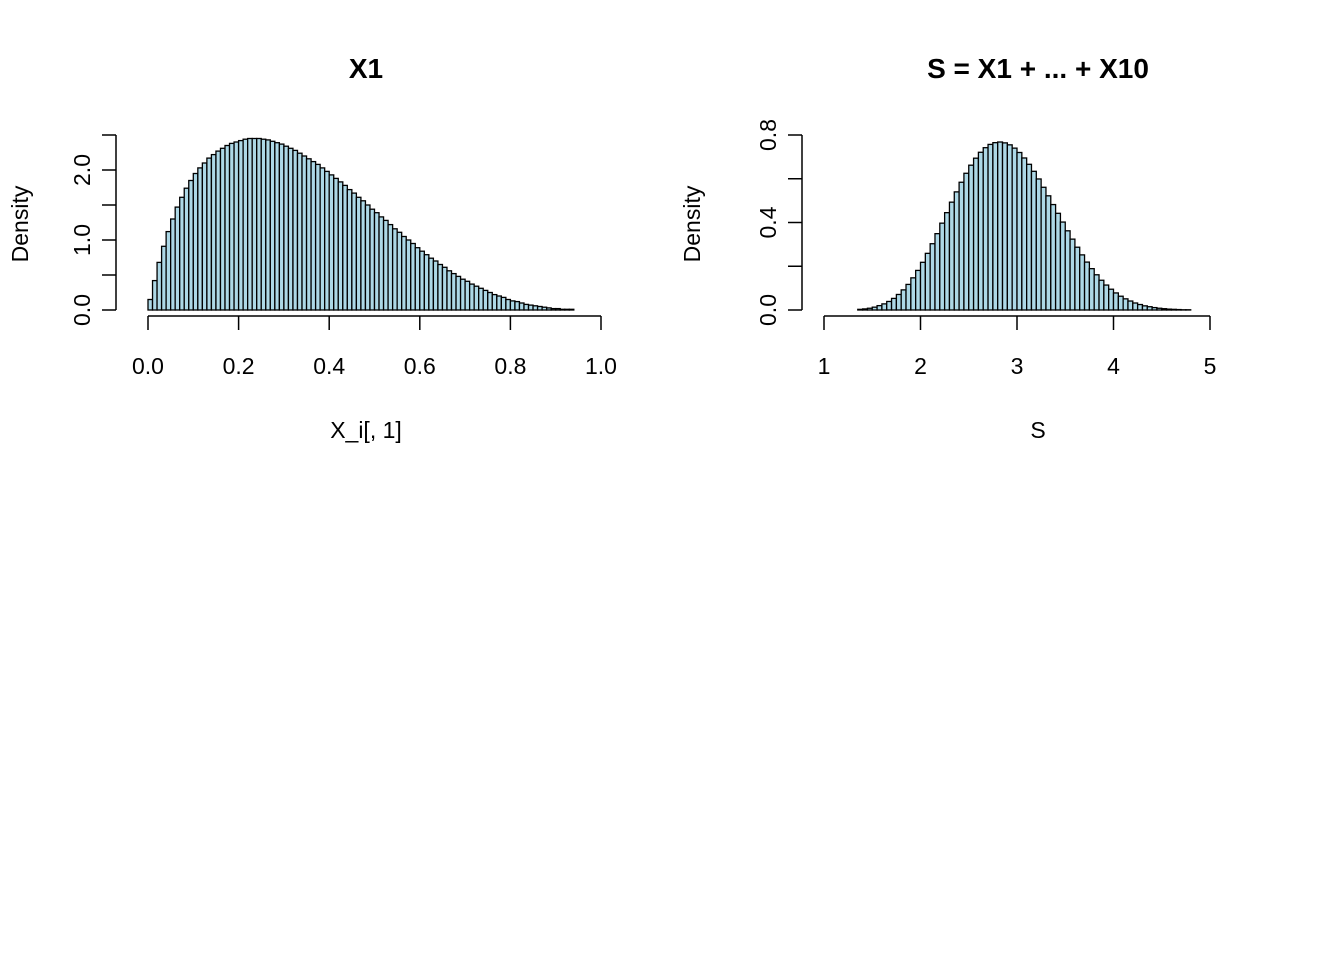  I want to click on x-tick-label: 2, so click(920, 366).